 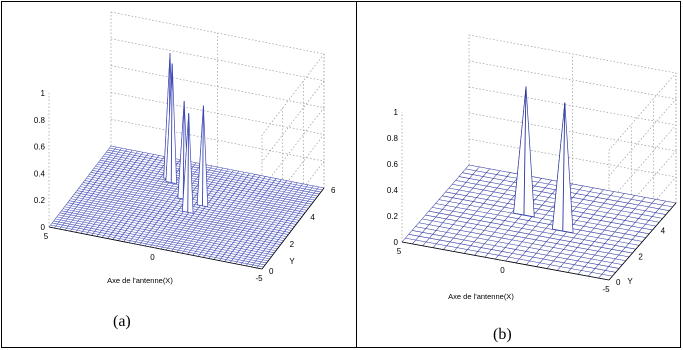 I want to click on panel-divider, so click(x=356, y=174).